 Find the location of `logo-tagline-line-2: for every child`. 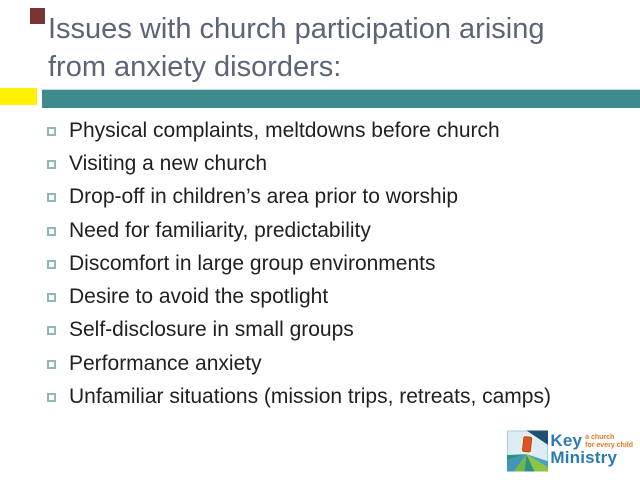

logo-tagline-line-2: for every child is located at coordinates (609, 445).